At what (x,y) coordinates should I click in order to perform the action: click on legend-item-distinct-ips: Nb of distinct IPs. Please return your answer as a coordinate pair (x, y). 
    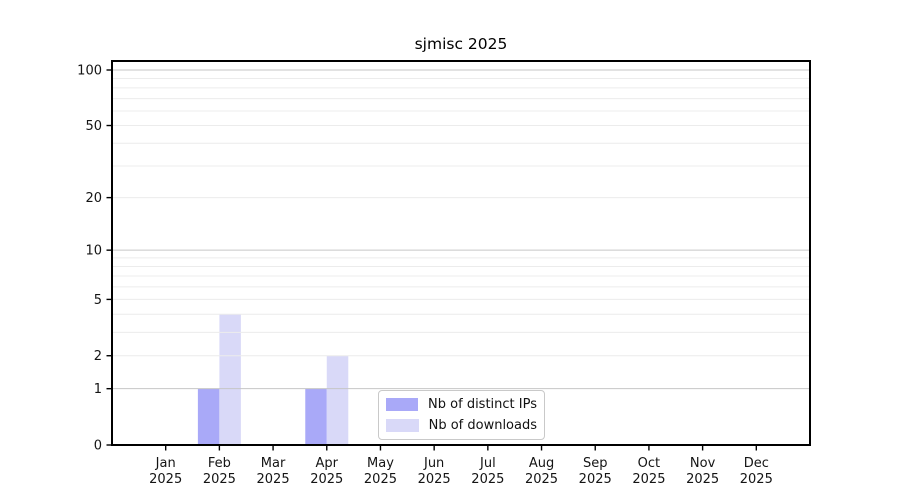
    Looking at the image, I should click on (461, 404).